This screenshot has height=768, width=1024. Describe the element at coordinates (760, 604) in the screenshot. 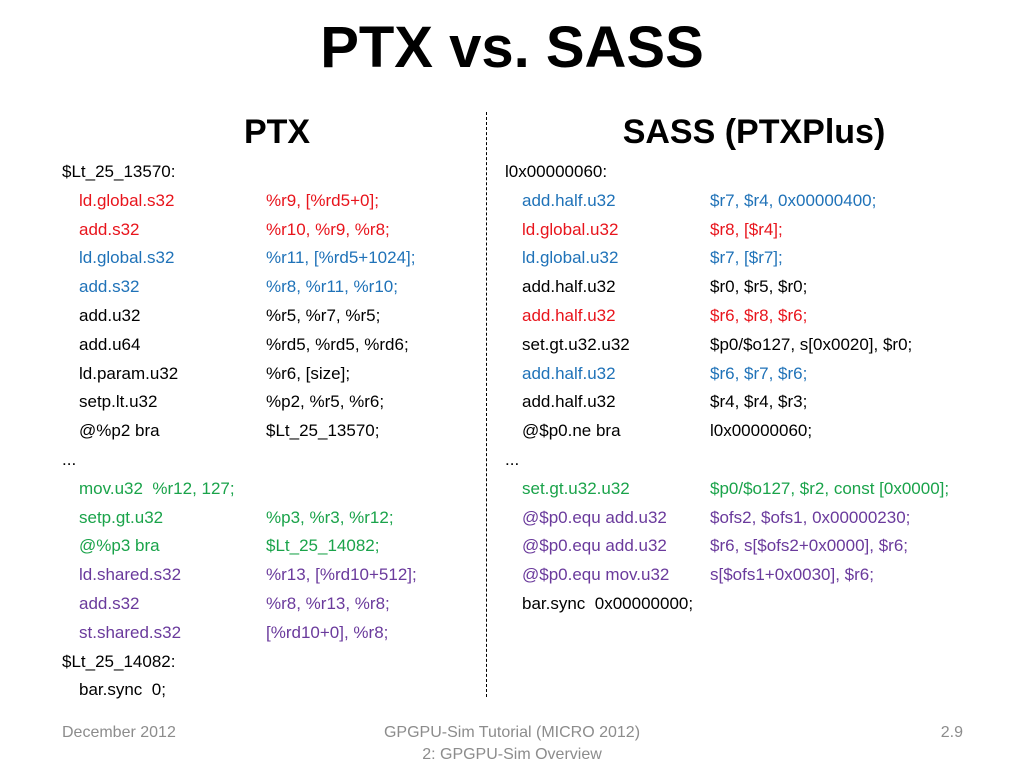

I see `sass-code-line: bar.sync 0x00000000;` at that location.